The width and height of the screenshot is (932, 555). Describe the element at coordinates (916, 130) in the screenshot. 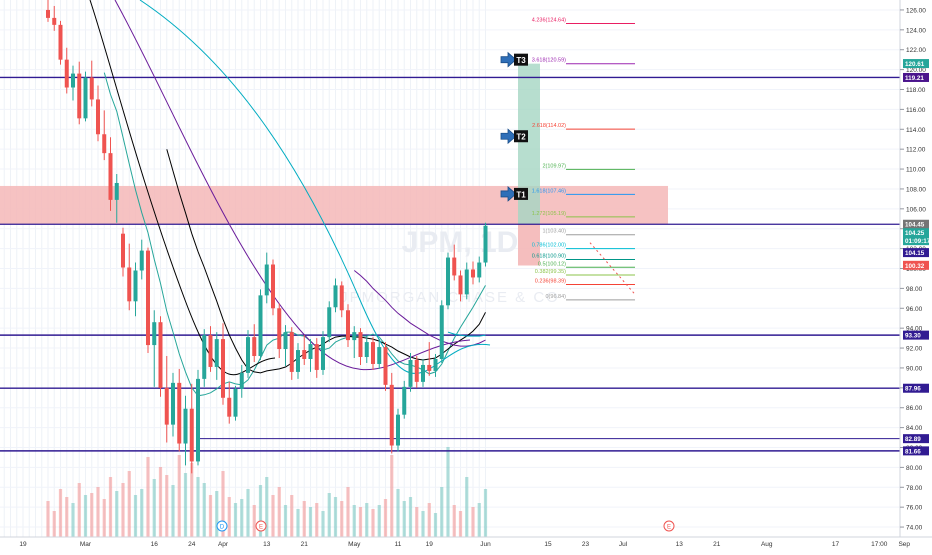

I see `price-tick-label: 114.00` at that location.